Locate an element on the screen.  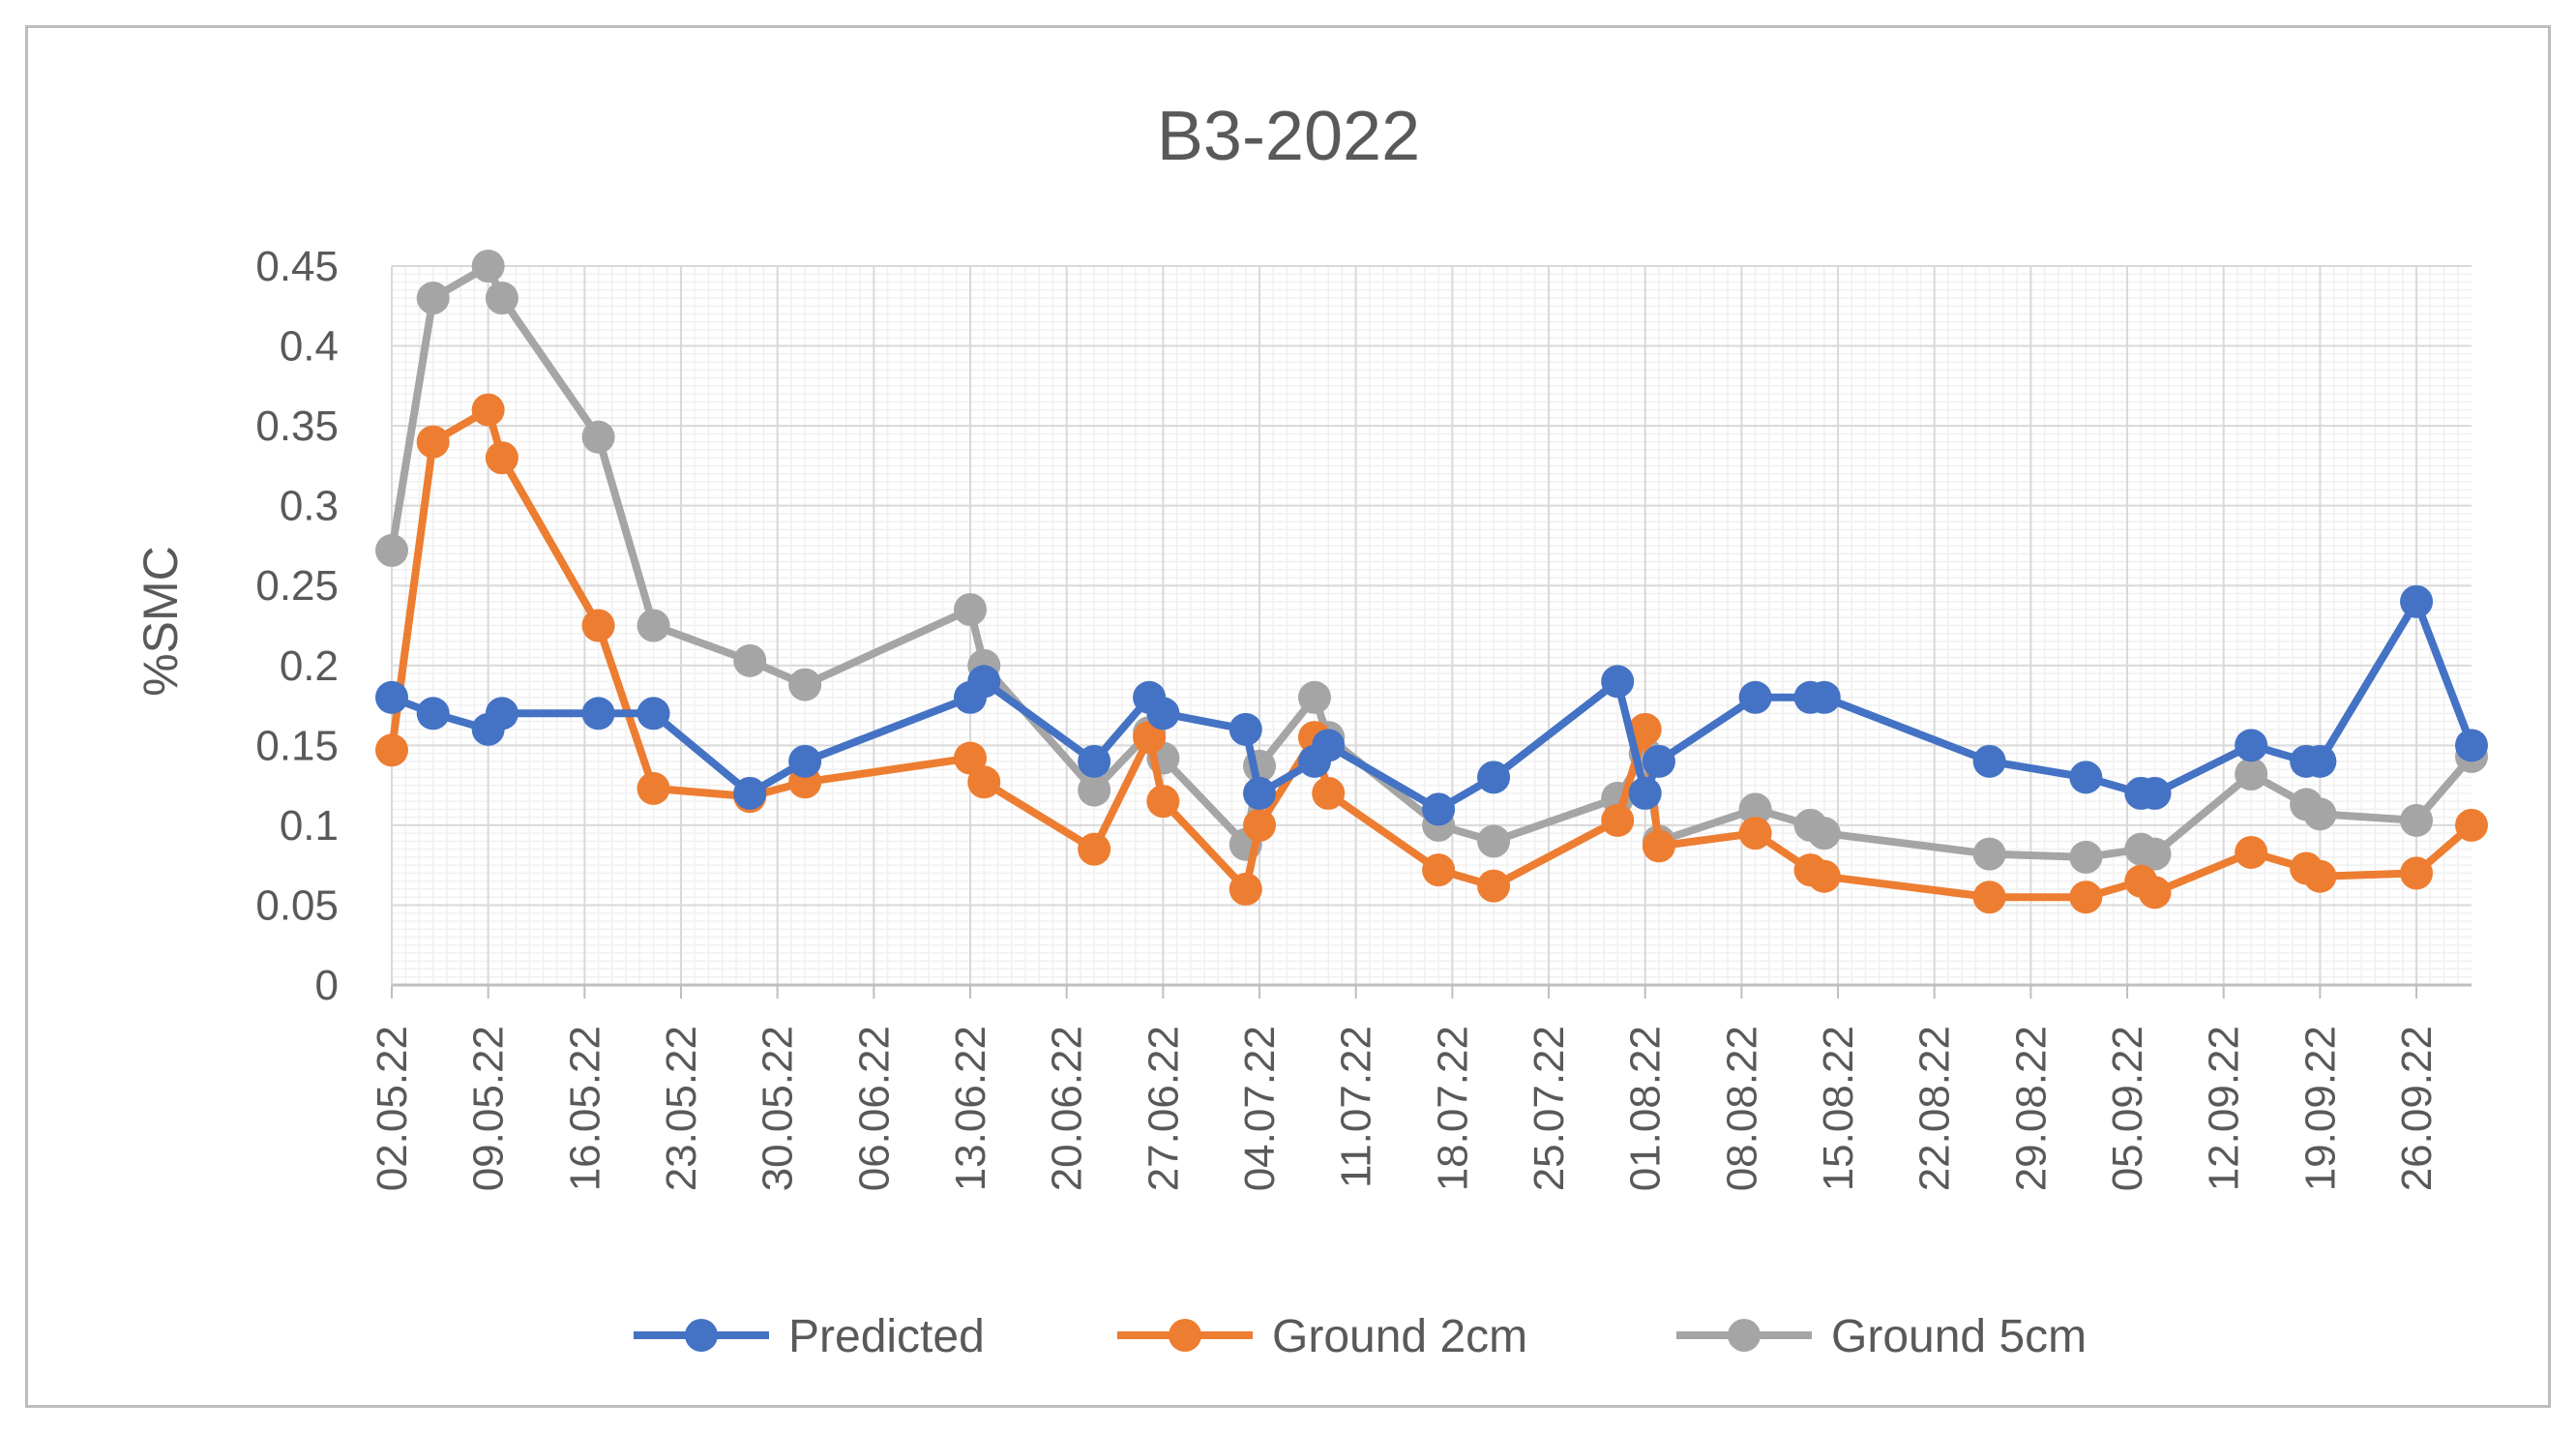
x-tick-label: 04.07.22 is located at coordinates (1260, 1108).